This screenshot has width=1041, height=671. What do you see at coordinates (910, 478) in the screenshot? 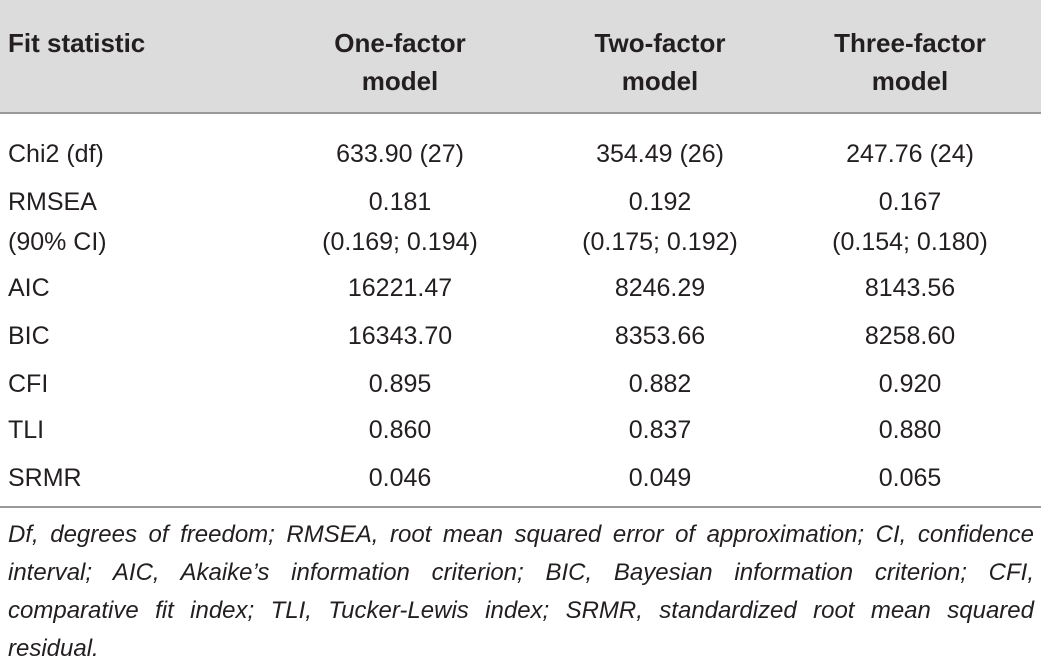
I see `cell-three-factor: 0.065` at bounding box center [910, 478].